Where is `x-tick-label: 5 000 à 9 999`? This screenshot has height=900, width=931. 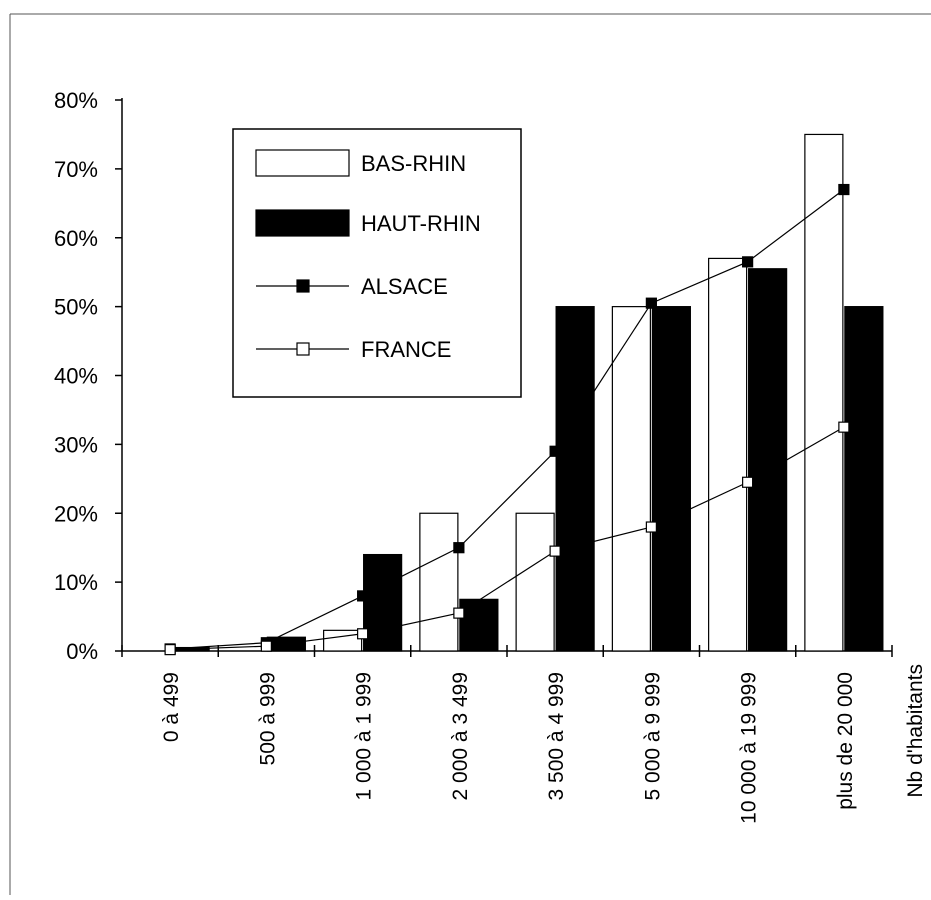
x-tick-label: 5 000 à 9 999 is located at coordinates (652, 736).